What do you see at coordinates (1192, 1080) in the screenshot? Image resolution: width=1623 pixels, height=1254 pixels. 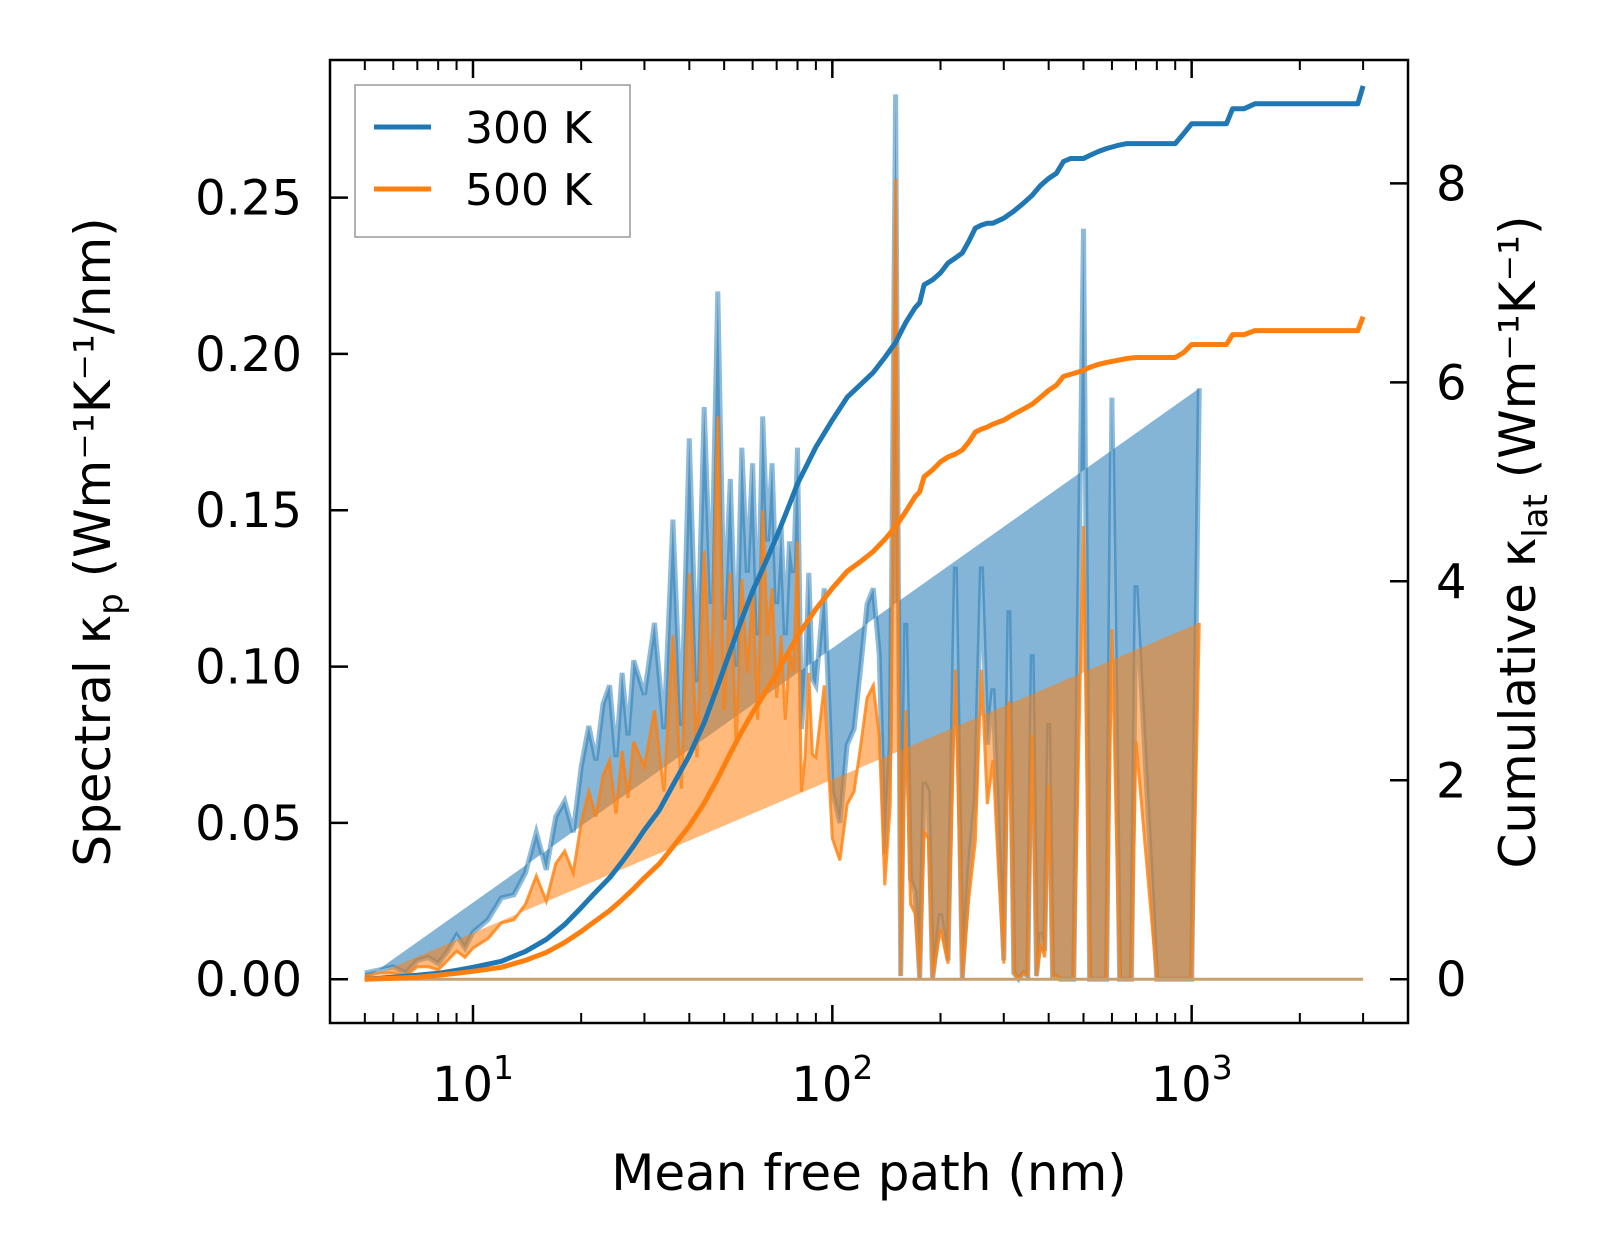 I see `x-tick-label: 10³` at bounding box center [1192, 1080].